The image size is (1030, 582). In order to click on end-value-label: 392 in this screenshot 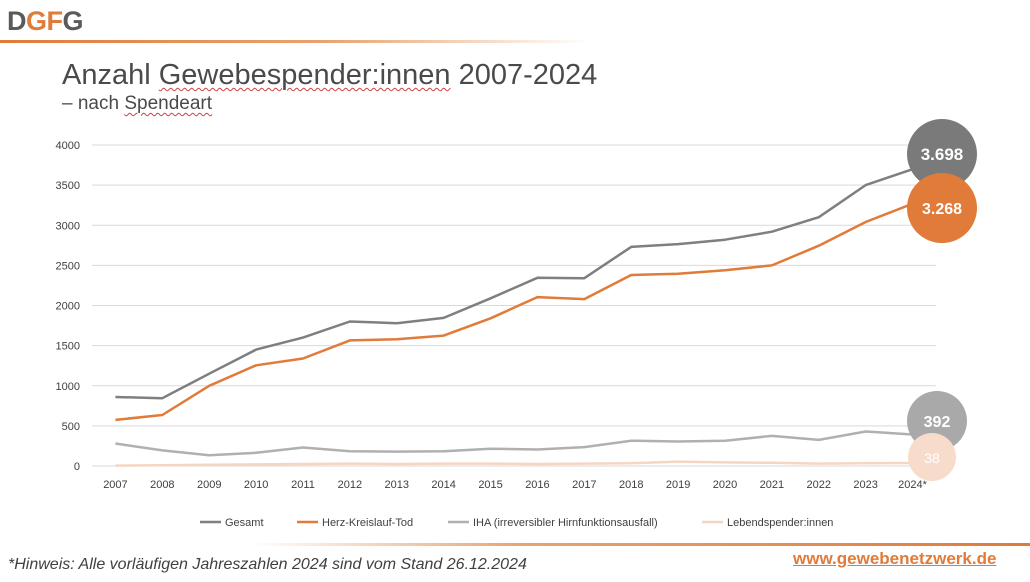, I will do `click(937, 422)`.